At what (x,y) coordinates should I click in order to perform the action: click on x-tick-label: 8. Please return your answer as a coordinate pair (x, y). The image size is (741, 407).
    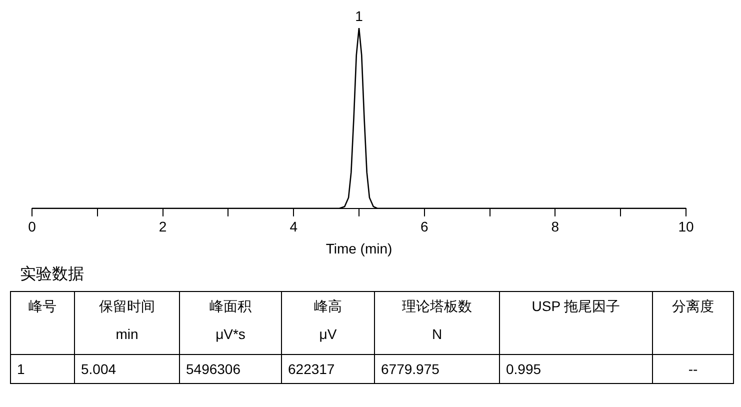
    Looking at the image, I should click on (555, 226).